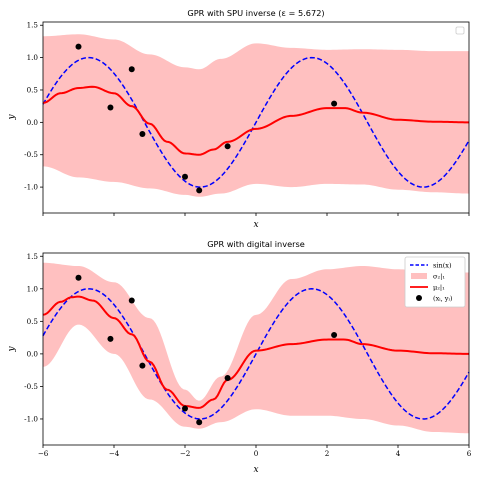  Describe the element at coordinates (256, 453) in the screenshot. I see `x-tick-label: 0` at that location.